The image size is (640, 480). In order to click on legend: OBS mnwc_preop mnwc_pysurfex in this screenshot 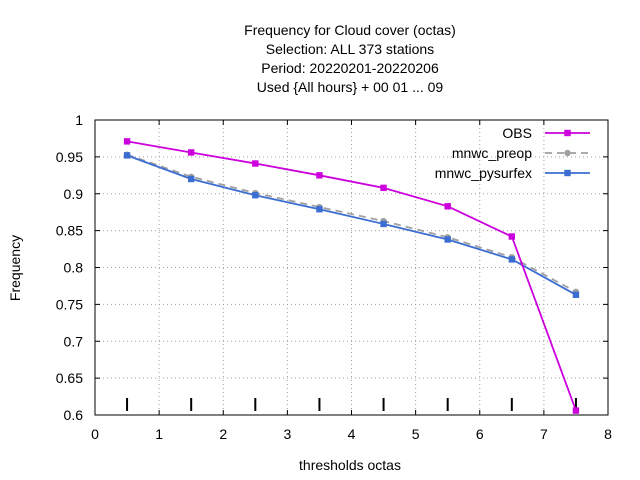, I will do `click(512, 153)`.